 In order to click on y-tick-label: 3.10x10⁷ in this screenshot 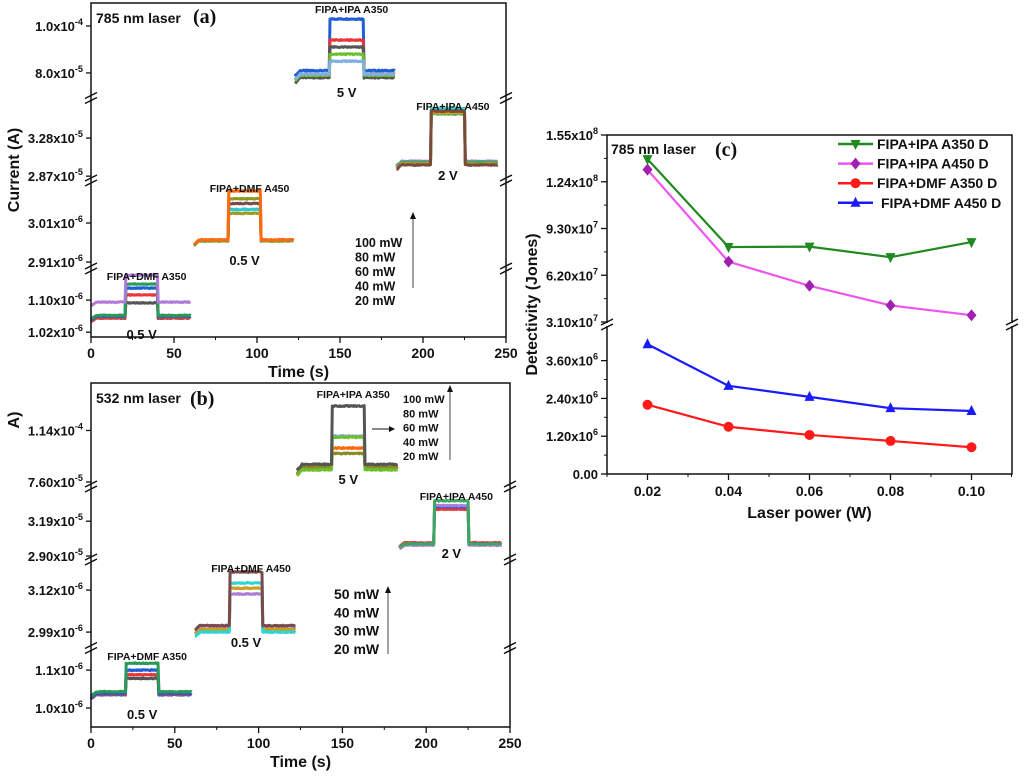, I will do `click(572, 321)`.